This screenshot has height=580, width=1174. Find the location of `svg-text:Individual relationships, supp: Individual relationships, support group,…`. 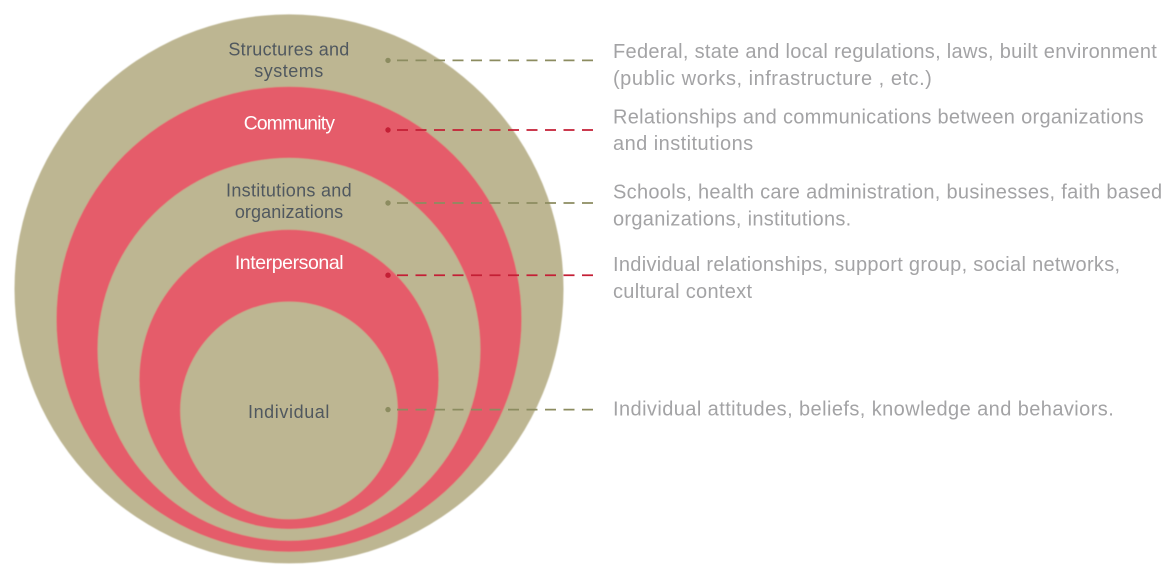

svg-text:Individual relationships, supp: Individual relationships, support group,… is located at coordinates (866, 265).